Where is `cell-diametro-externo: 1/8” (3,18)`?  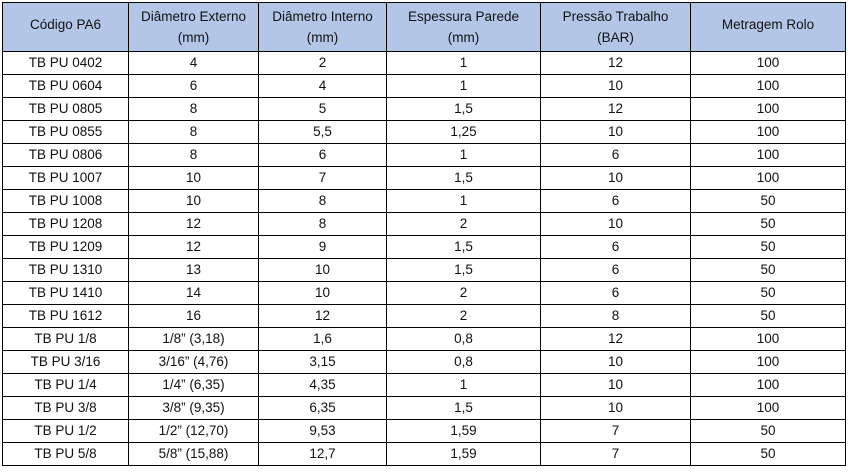
cell-diametro-externo: 1/8” (3,18) is located at coordinates (193, 339).